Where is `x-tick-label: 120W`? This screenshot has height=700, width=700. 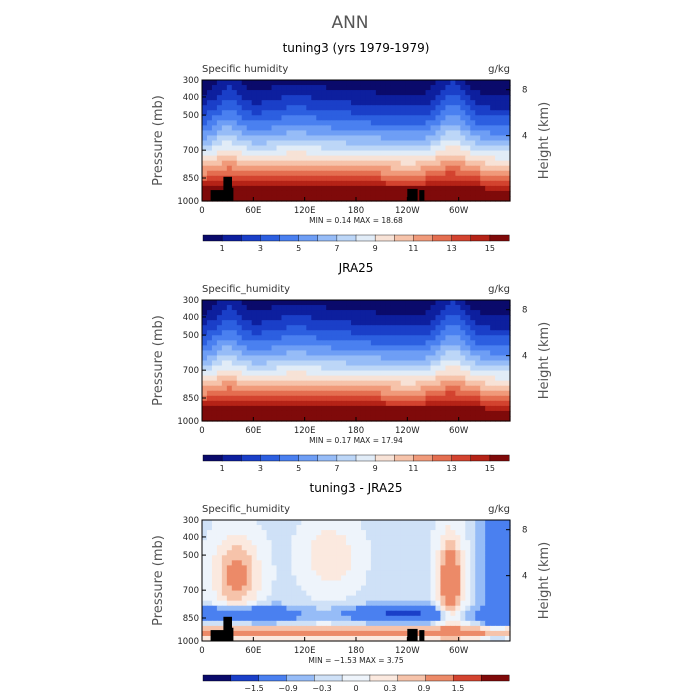
x-tick-label: 120W is located at coordinates (407, 431).